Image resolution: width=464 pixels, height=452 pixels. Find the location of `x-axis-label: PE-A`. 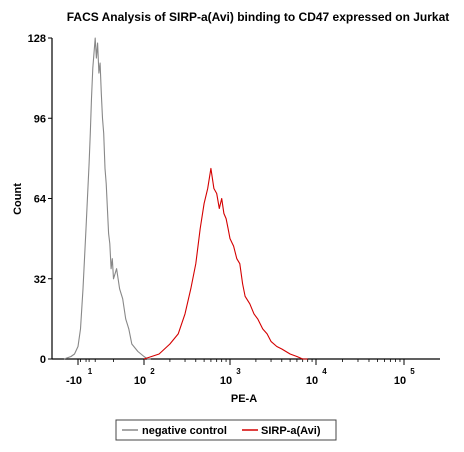

x-axis-label: PE-A is located at coordinates (244, 399).